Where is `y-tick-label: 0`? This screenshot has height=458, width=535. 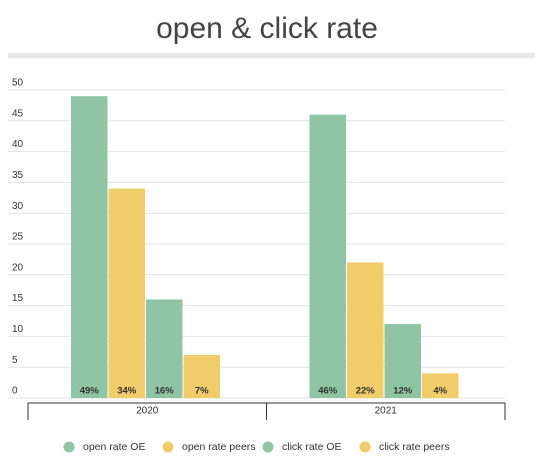 y-tick-label: 0 is located at coordinates (15, 391).